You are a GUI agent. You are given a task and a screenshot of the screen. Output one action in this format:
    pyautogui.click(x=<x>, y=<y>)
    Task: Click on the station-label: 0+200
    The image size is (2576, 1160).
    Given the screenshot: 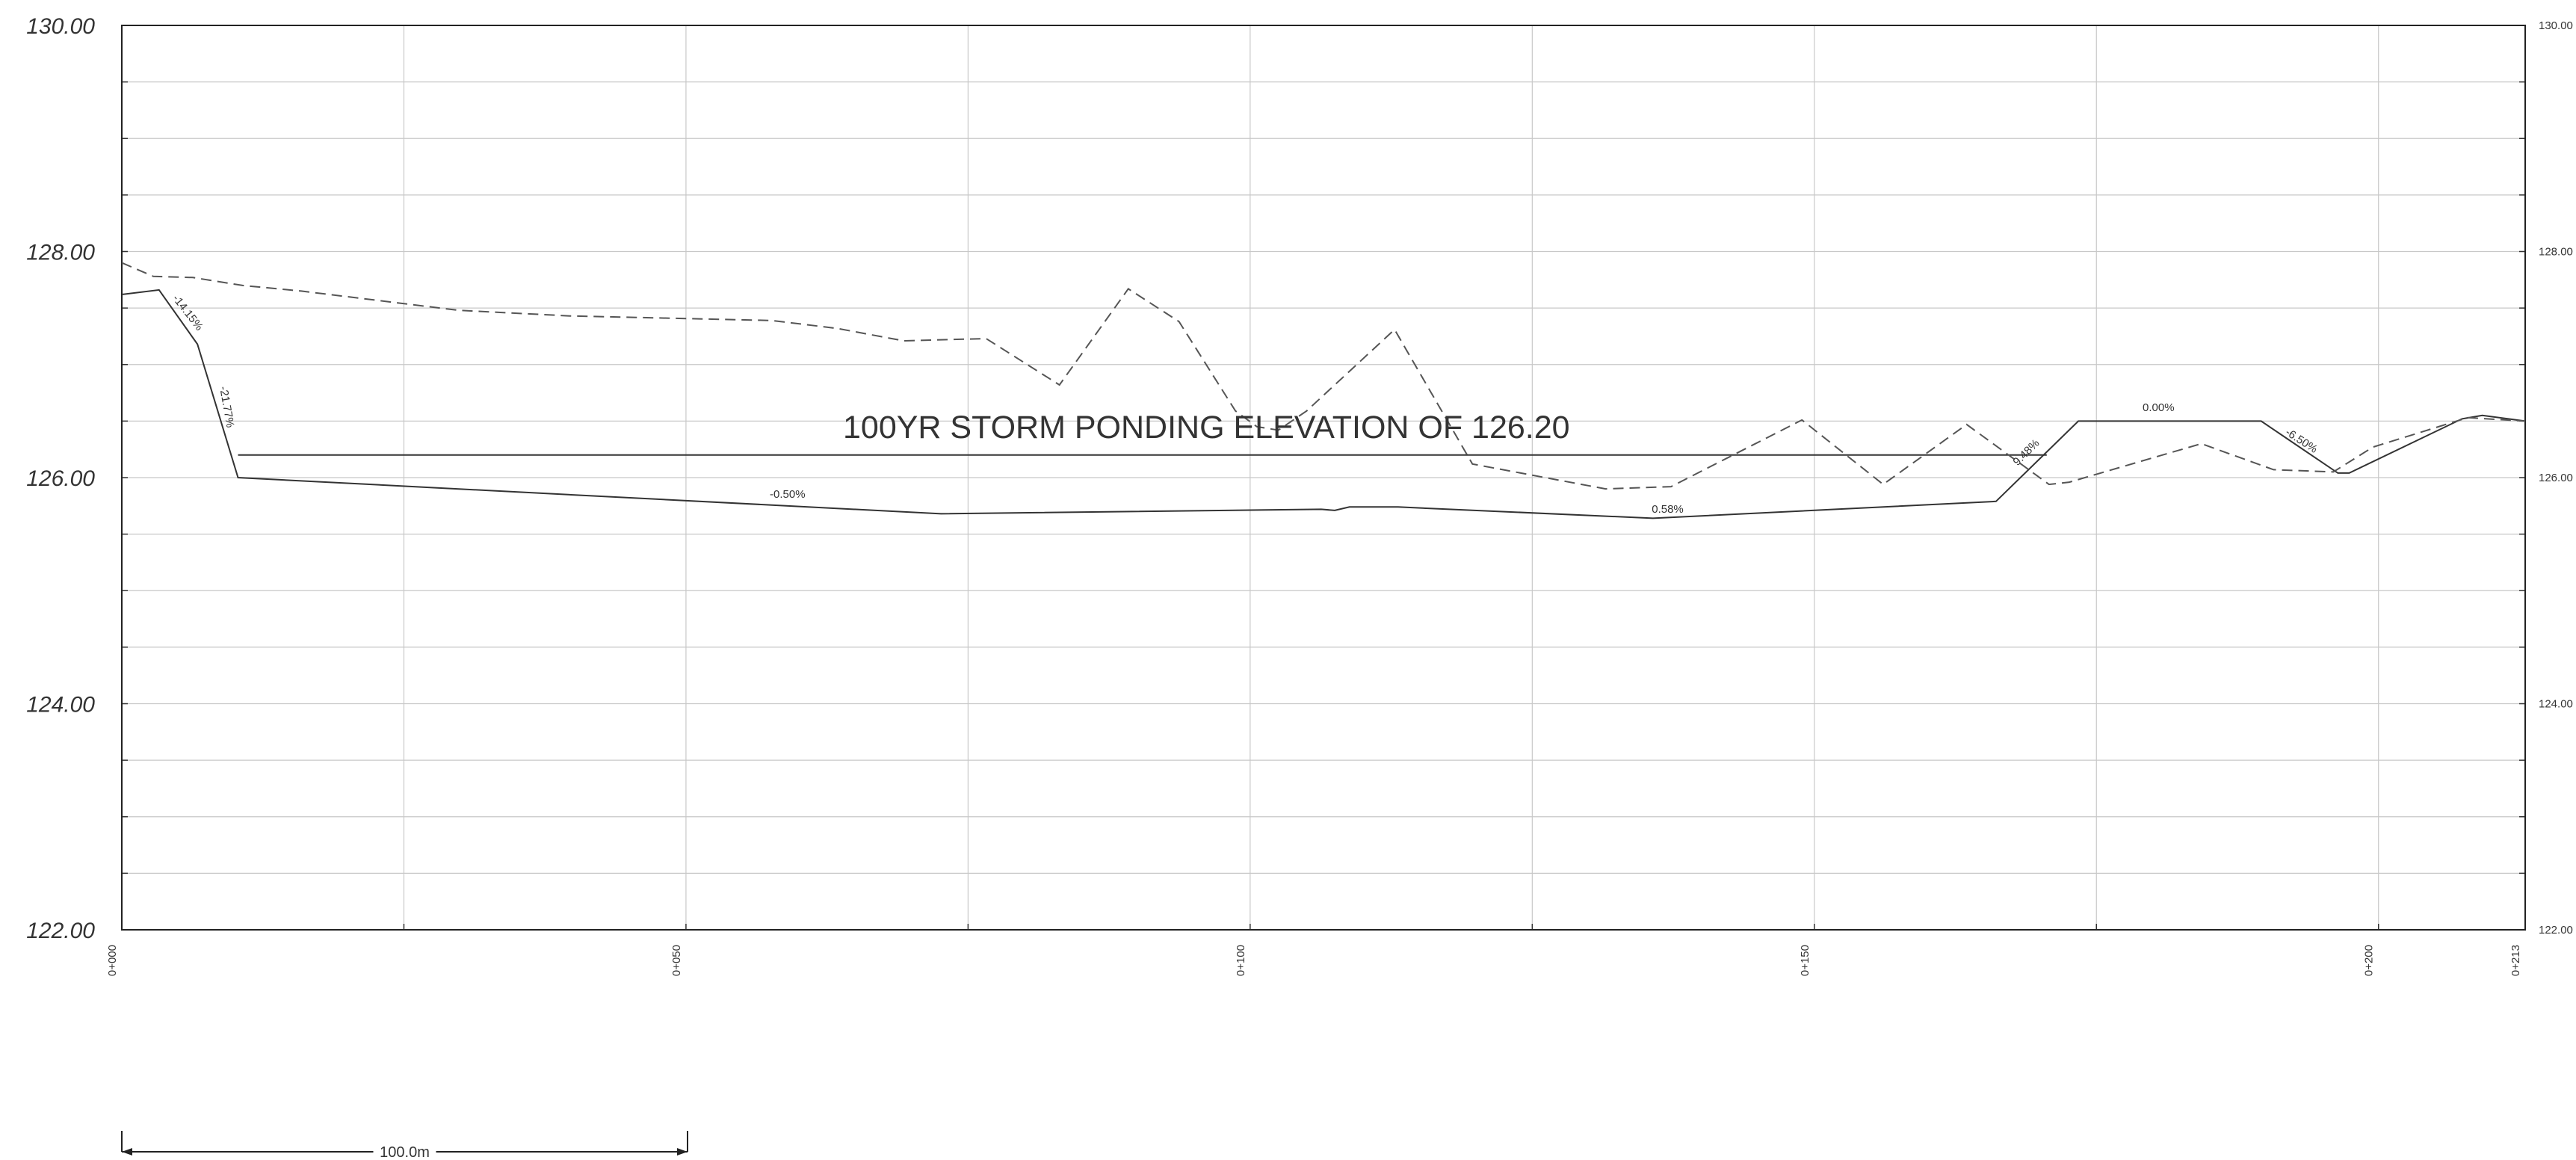 What is the action you would take?
    pyautogui.click(x=2370, y=960)
    